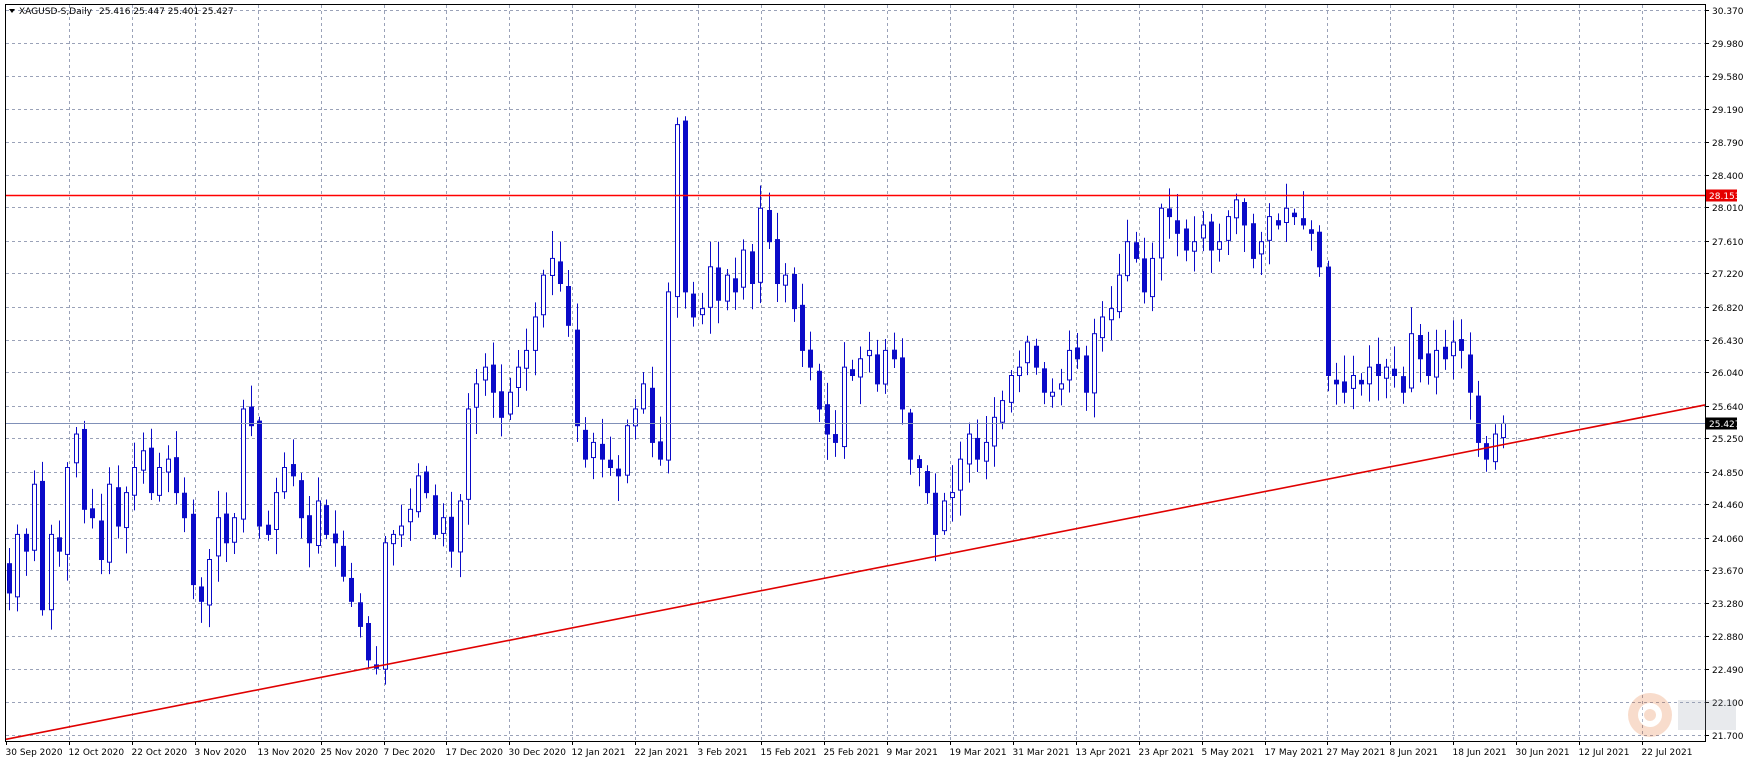 Image resolution: width=1743 pixels, height=767 pixels. What do you see at coordinates (1727, 275) in the screenshot?
I see `y-tick-label: 27.220` at bounding box center [1727, 275].